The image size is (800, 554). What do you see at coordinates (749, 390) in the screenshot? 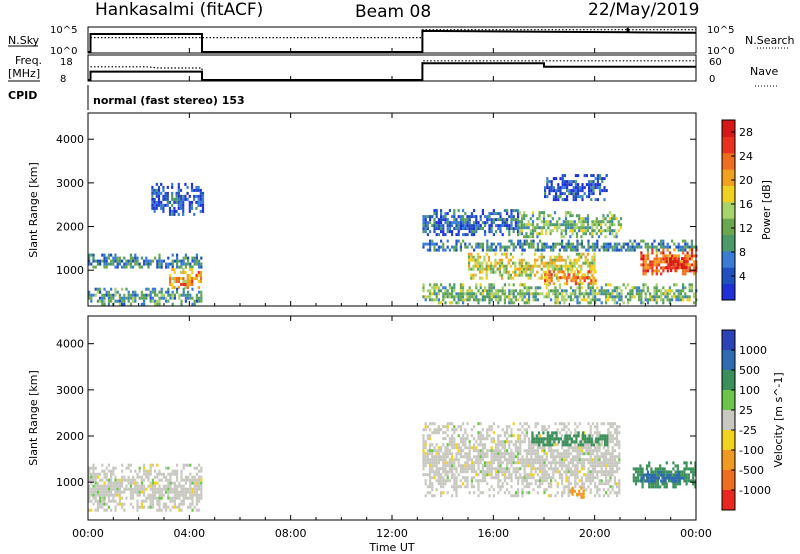
I see `velocity-colorbar-tick-label: 100` at bounding box center [749, 390].